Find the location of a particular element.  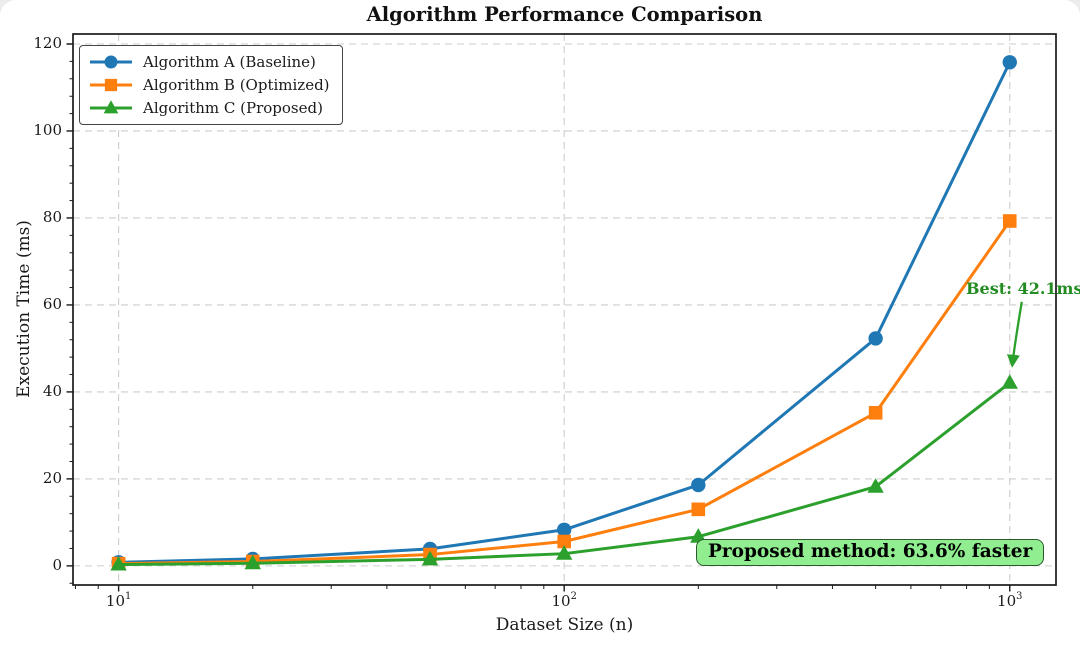

annotation-best-arrow is located at coordinates (1014, 334).